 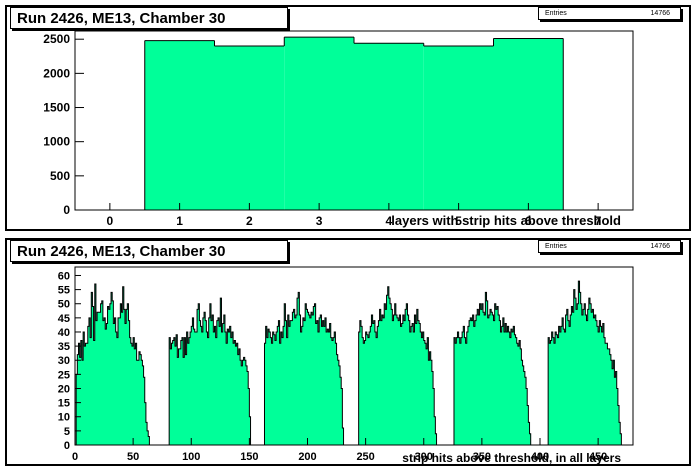 What do you see at coordinates (133, 457) in the screenshot?
I see `x-tick-label: 50` at bounding box center [133, 457].